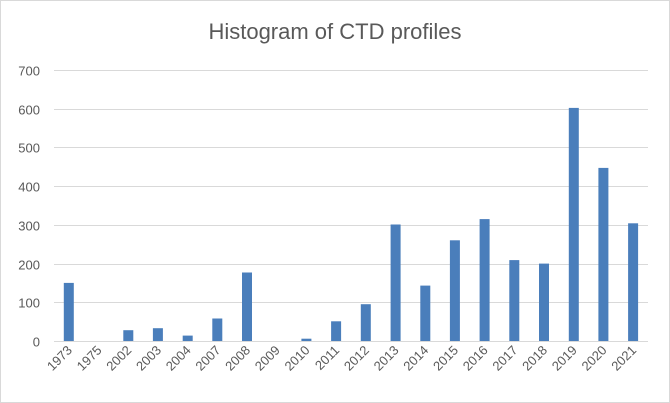  Describe the element at coordinates (365, 322) in the screenshot. I see `bar-2012` at that location.